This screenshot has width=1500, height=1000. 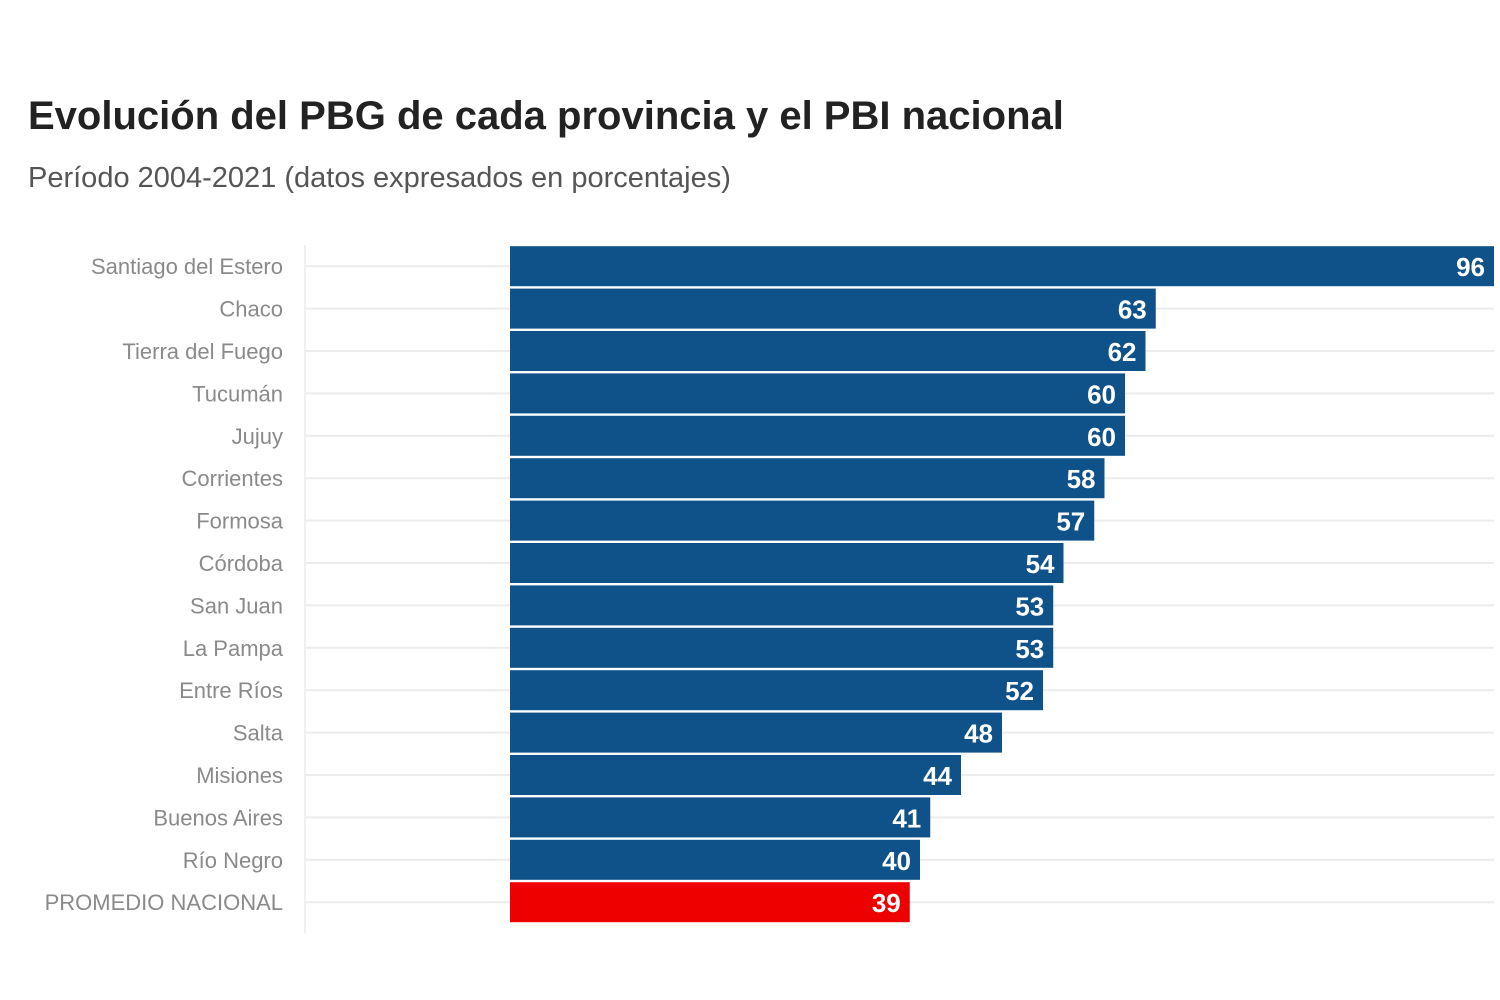 What do you see at coordinates (187, 266) in the screenshot?
I see `category-label: Santiago del Estero` at bounding box center [187, 266].